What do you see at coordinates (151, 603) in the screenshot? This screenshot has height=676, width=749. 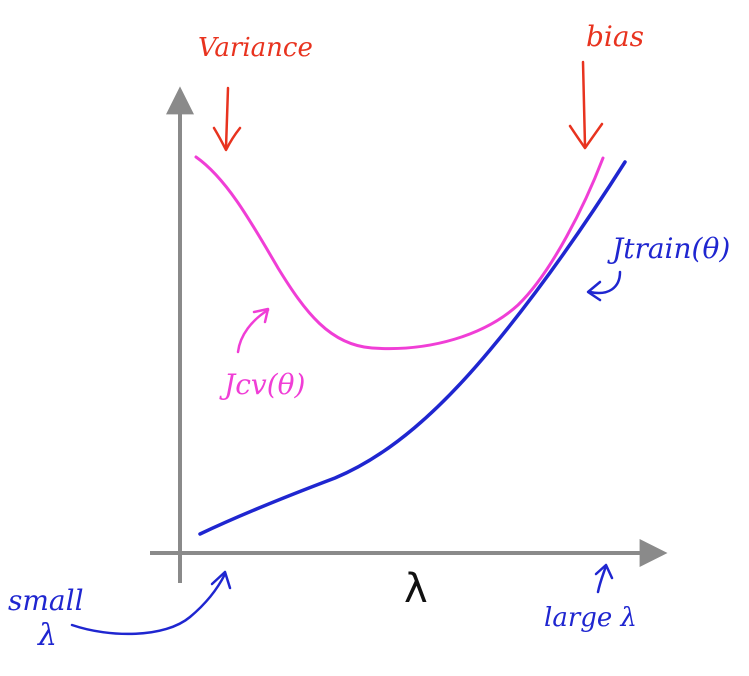 I see `small-lambda-arrow` at bounding box center [151, 603].